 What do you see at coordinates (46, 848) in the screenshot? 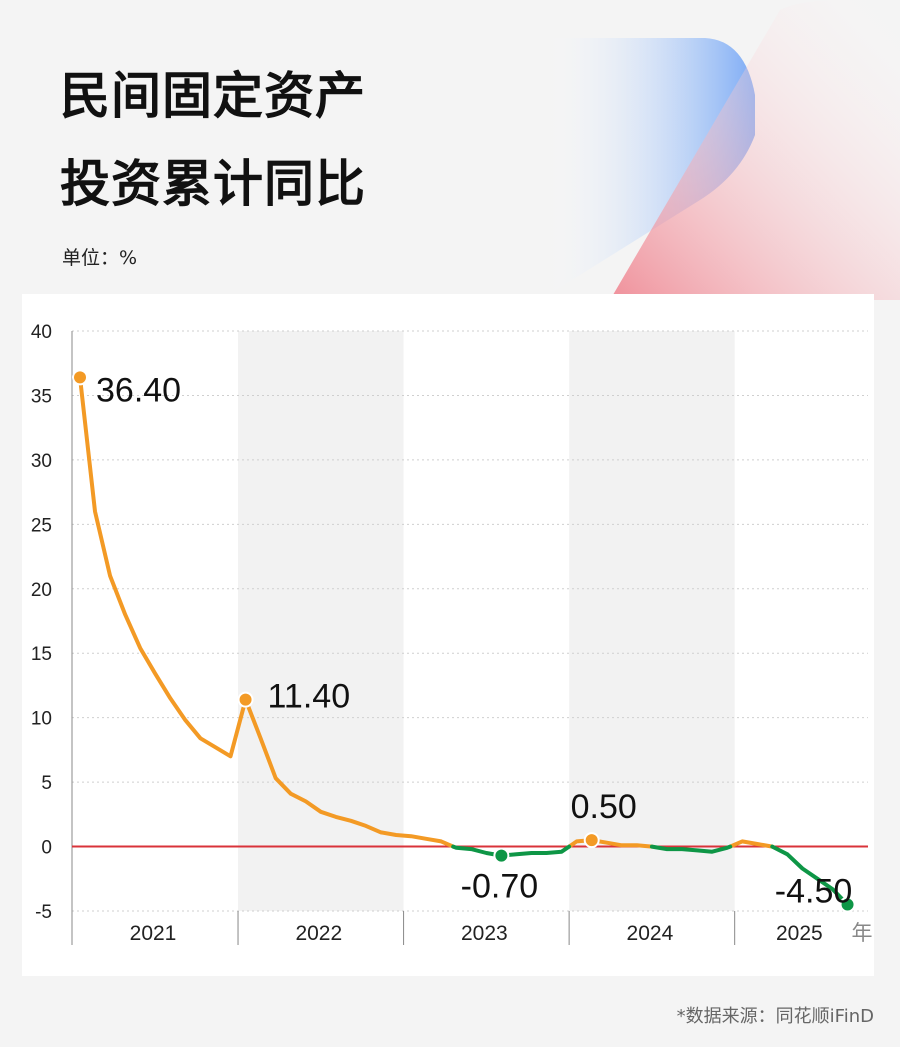
I see `y-tick-label: 0` at bounding box center [46, 848].